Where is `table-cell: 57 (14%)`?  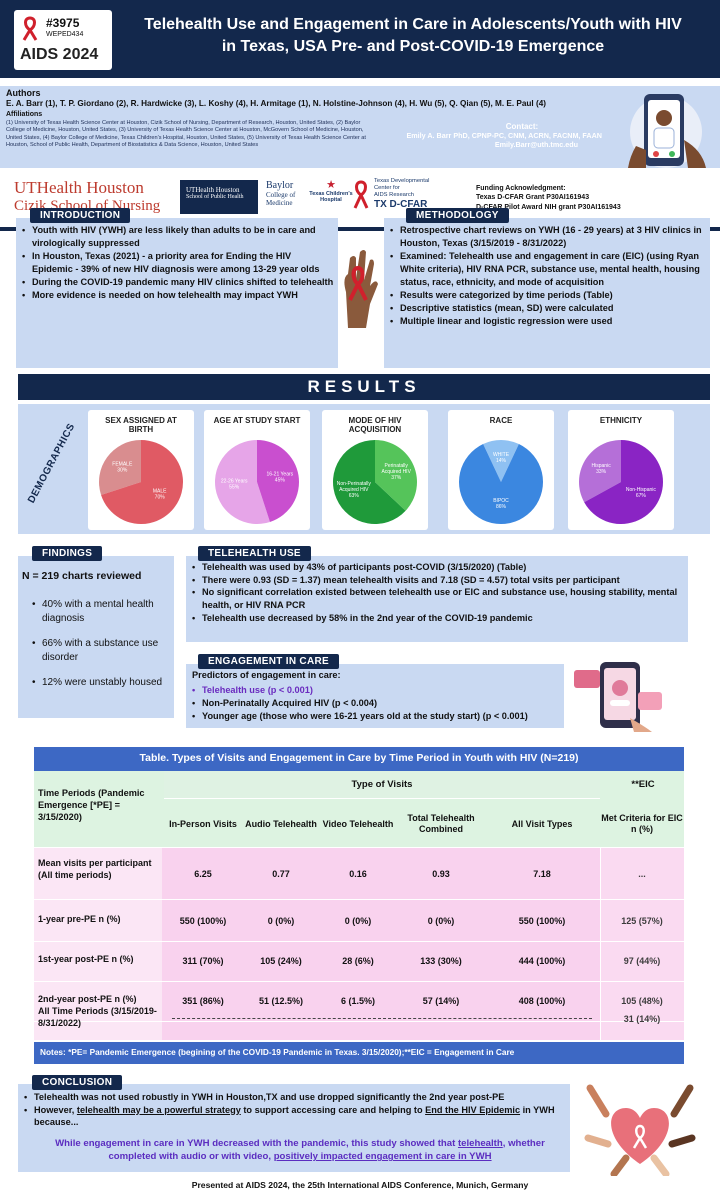 table-cell: 57 (14%) is located at coordinates (441, 1000).